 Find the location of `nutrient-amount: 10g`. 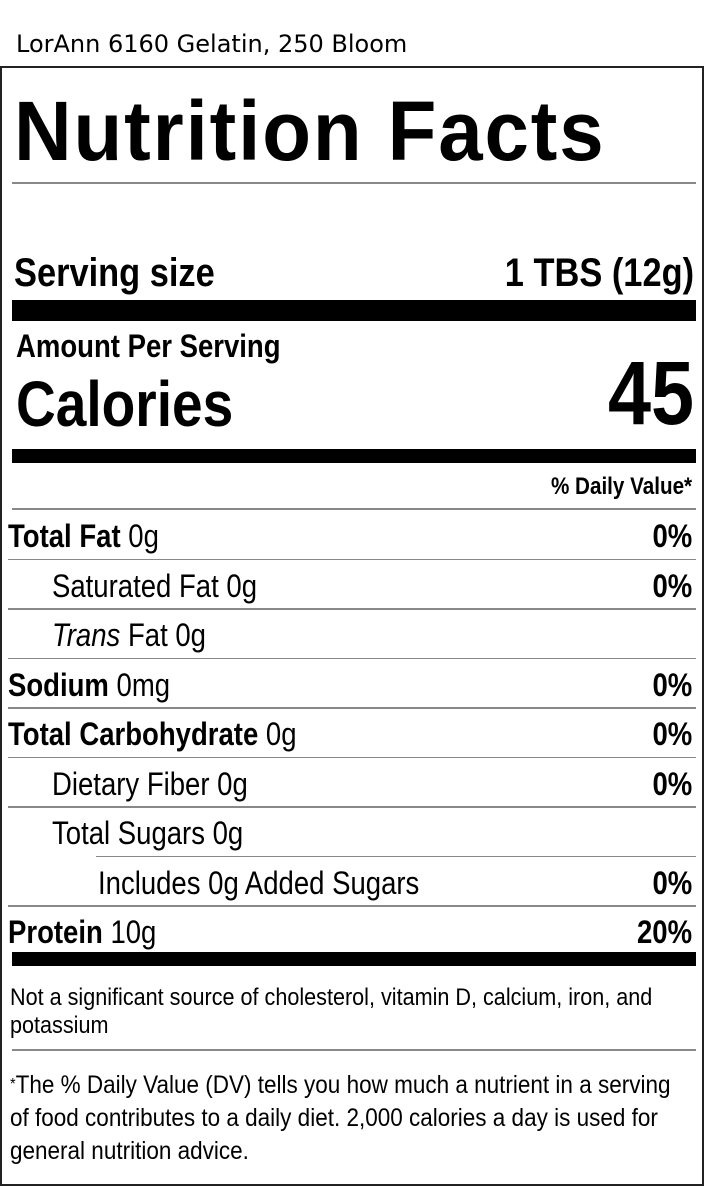

nutrient-amount: 10g is located at coordinates (133, 932).